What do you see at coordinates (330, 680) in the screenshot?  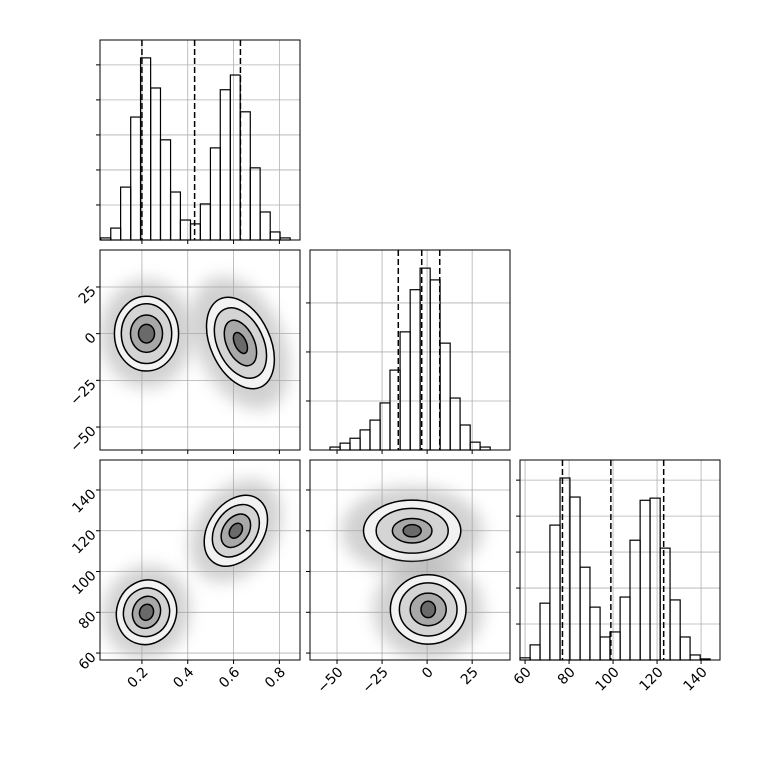 I see `x-tick-label: −50` at bounding box center [330, 680].